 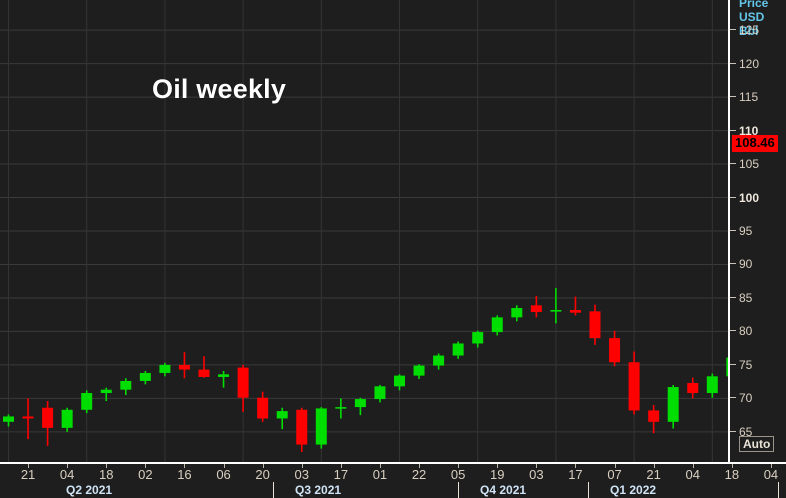 I want to click on time-axis-quarter-label: Q3 2021, so click(x=318, y=490).